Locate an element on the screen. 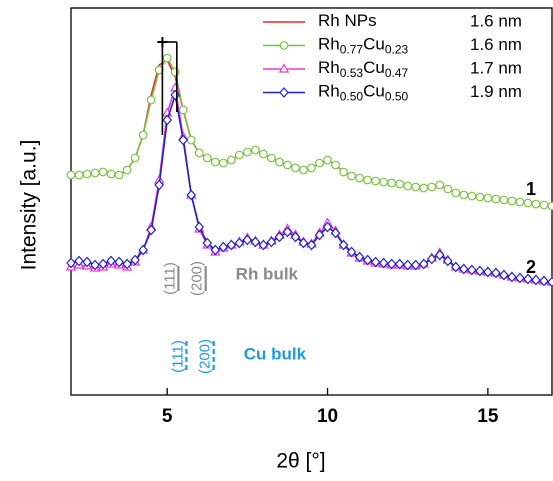  reference-name: Cu bulk is located at coordinates (275, 353).